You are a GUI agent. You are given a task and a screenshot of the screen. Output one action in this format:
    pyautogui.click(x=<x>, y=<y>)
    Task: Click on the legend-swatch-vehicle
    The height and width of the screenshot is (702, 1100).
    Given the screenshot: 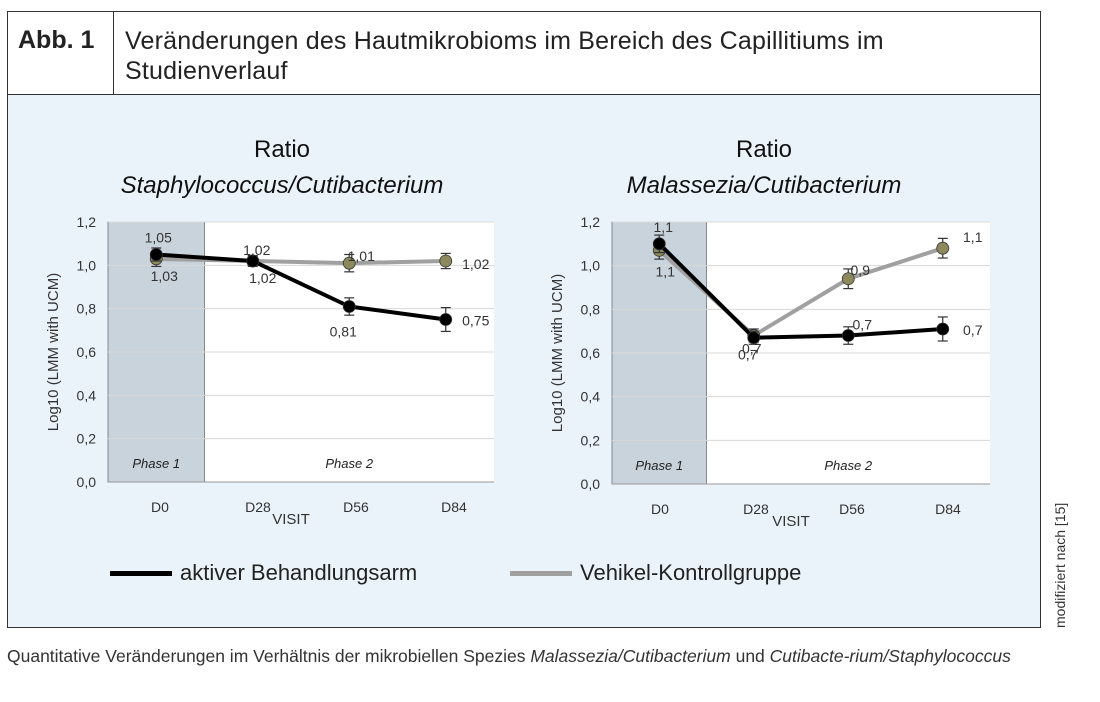 What is the action you would take?
    pyautogui.click(x=541, y=573)
    